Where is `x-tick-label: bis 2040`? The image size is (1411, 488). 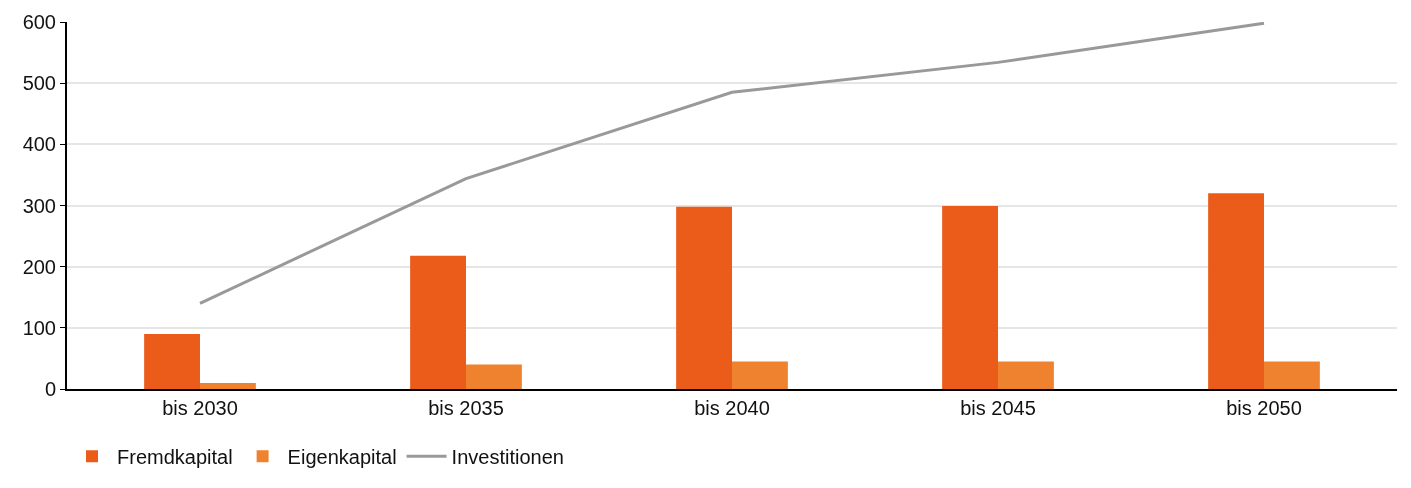 x-tick-label: bis 2040 is located at coordinates (732, 408).